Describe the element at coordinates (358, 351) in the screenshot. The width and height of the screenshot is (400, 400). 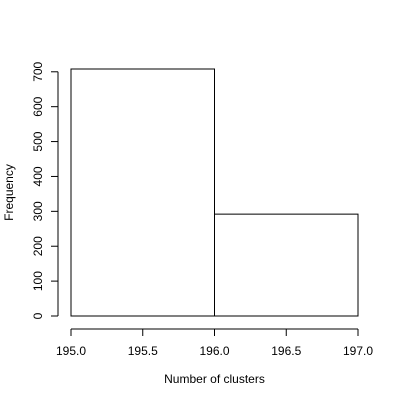
I see `x-tick-label: 197.0` at that location.